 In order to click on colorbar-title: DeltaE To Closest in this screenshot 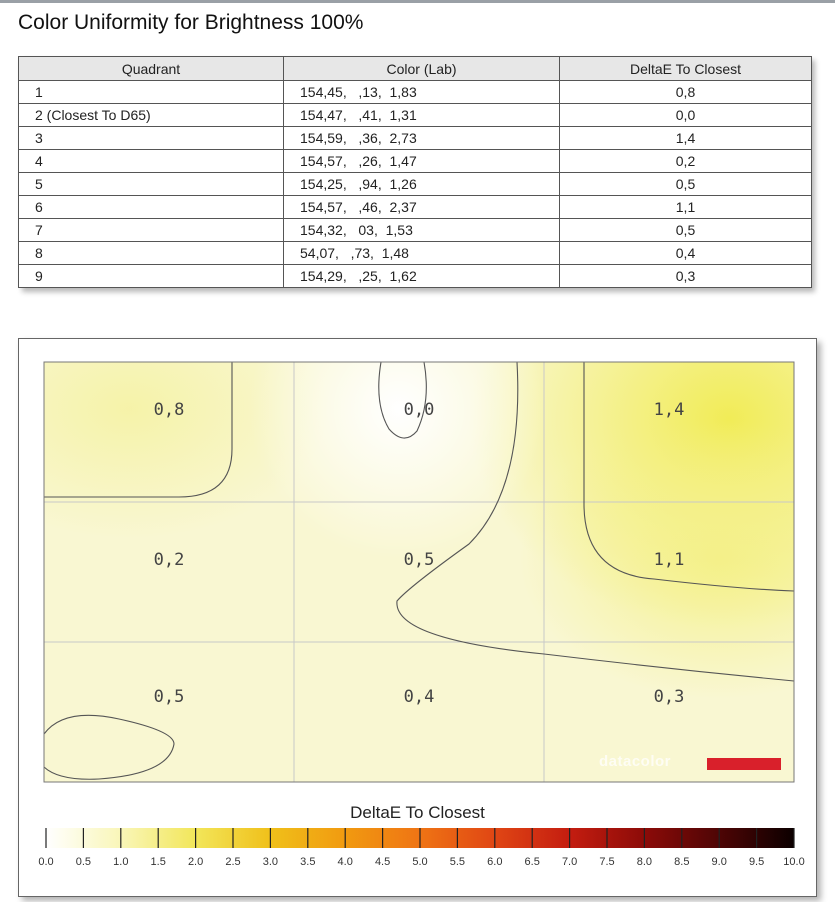, I will do `click(417, 812)`.